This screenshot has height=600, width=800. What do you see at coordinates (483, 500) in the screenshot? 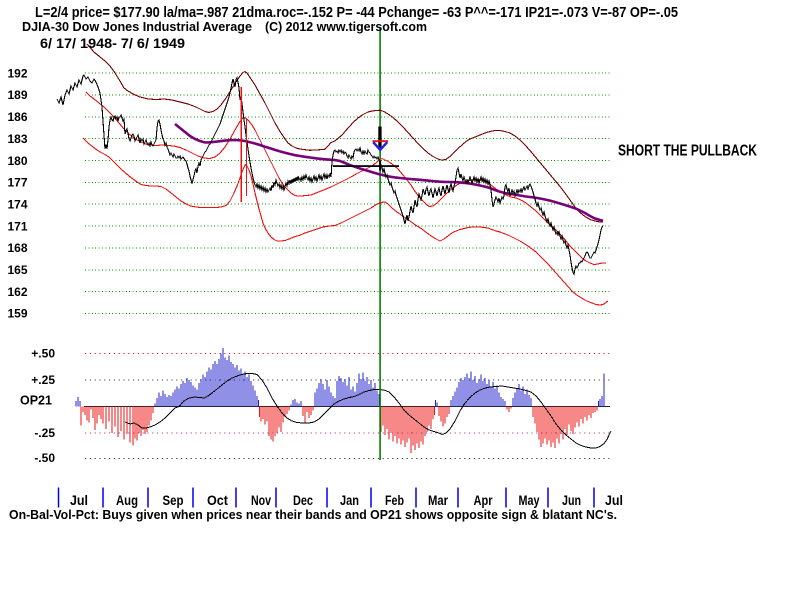
I see `svg-text: Apr` at bounding box center [483, 500].